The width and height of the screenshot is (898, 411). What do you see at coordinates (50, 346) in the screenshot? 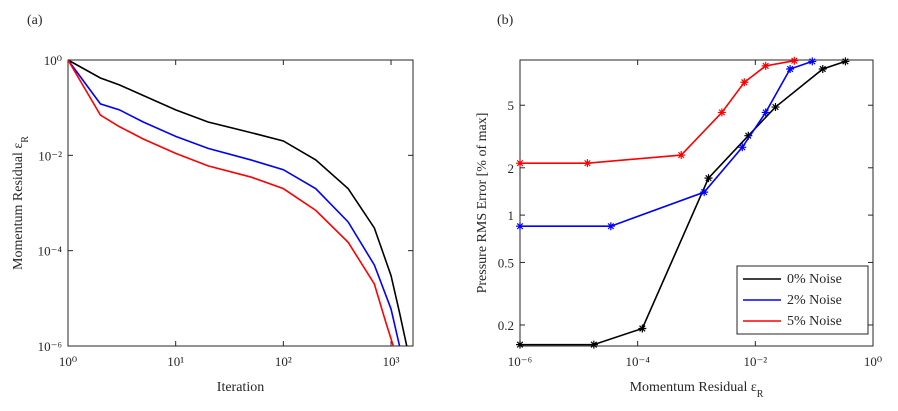
I see `y-tick-label: 10⁻⁶` at bounding box center [50, 346].